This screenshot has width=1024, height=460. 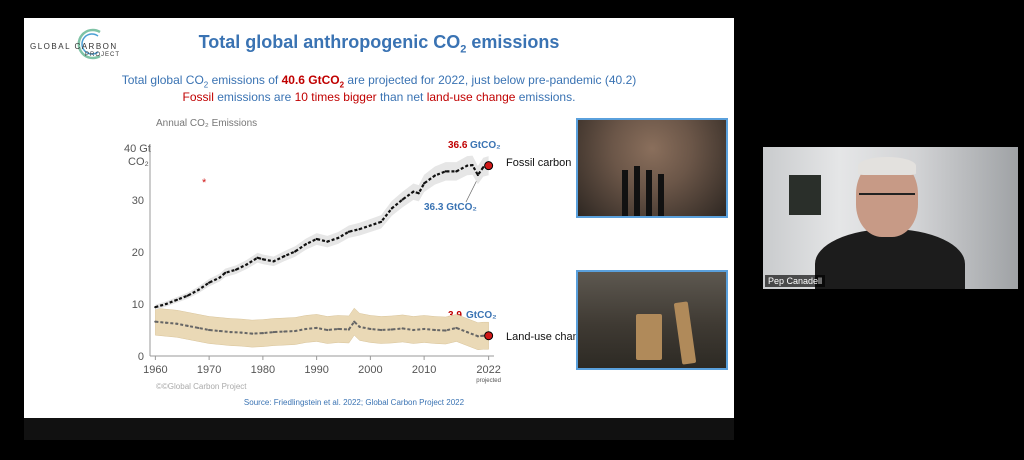 I want to click on participant-name-label: Pep Canadell, so click(x=795, y=281).